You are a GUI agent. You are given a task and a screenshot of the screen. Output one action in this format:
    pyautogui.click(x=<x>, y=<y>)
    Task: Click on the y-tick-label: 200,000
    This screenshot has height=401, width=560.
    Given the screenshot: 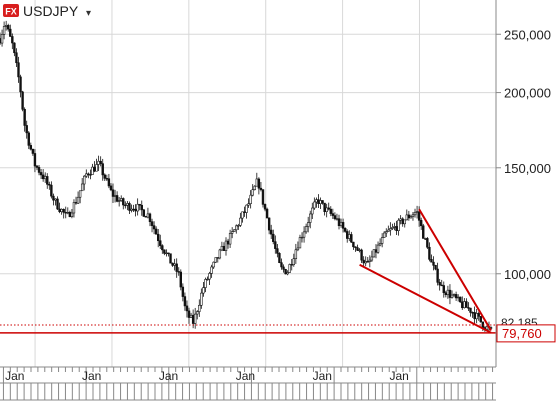 What is the action you would take?
    pyautogui.click(x=527, y=93)
    